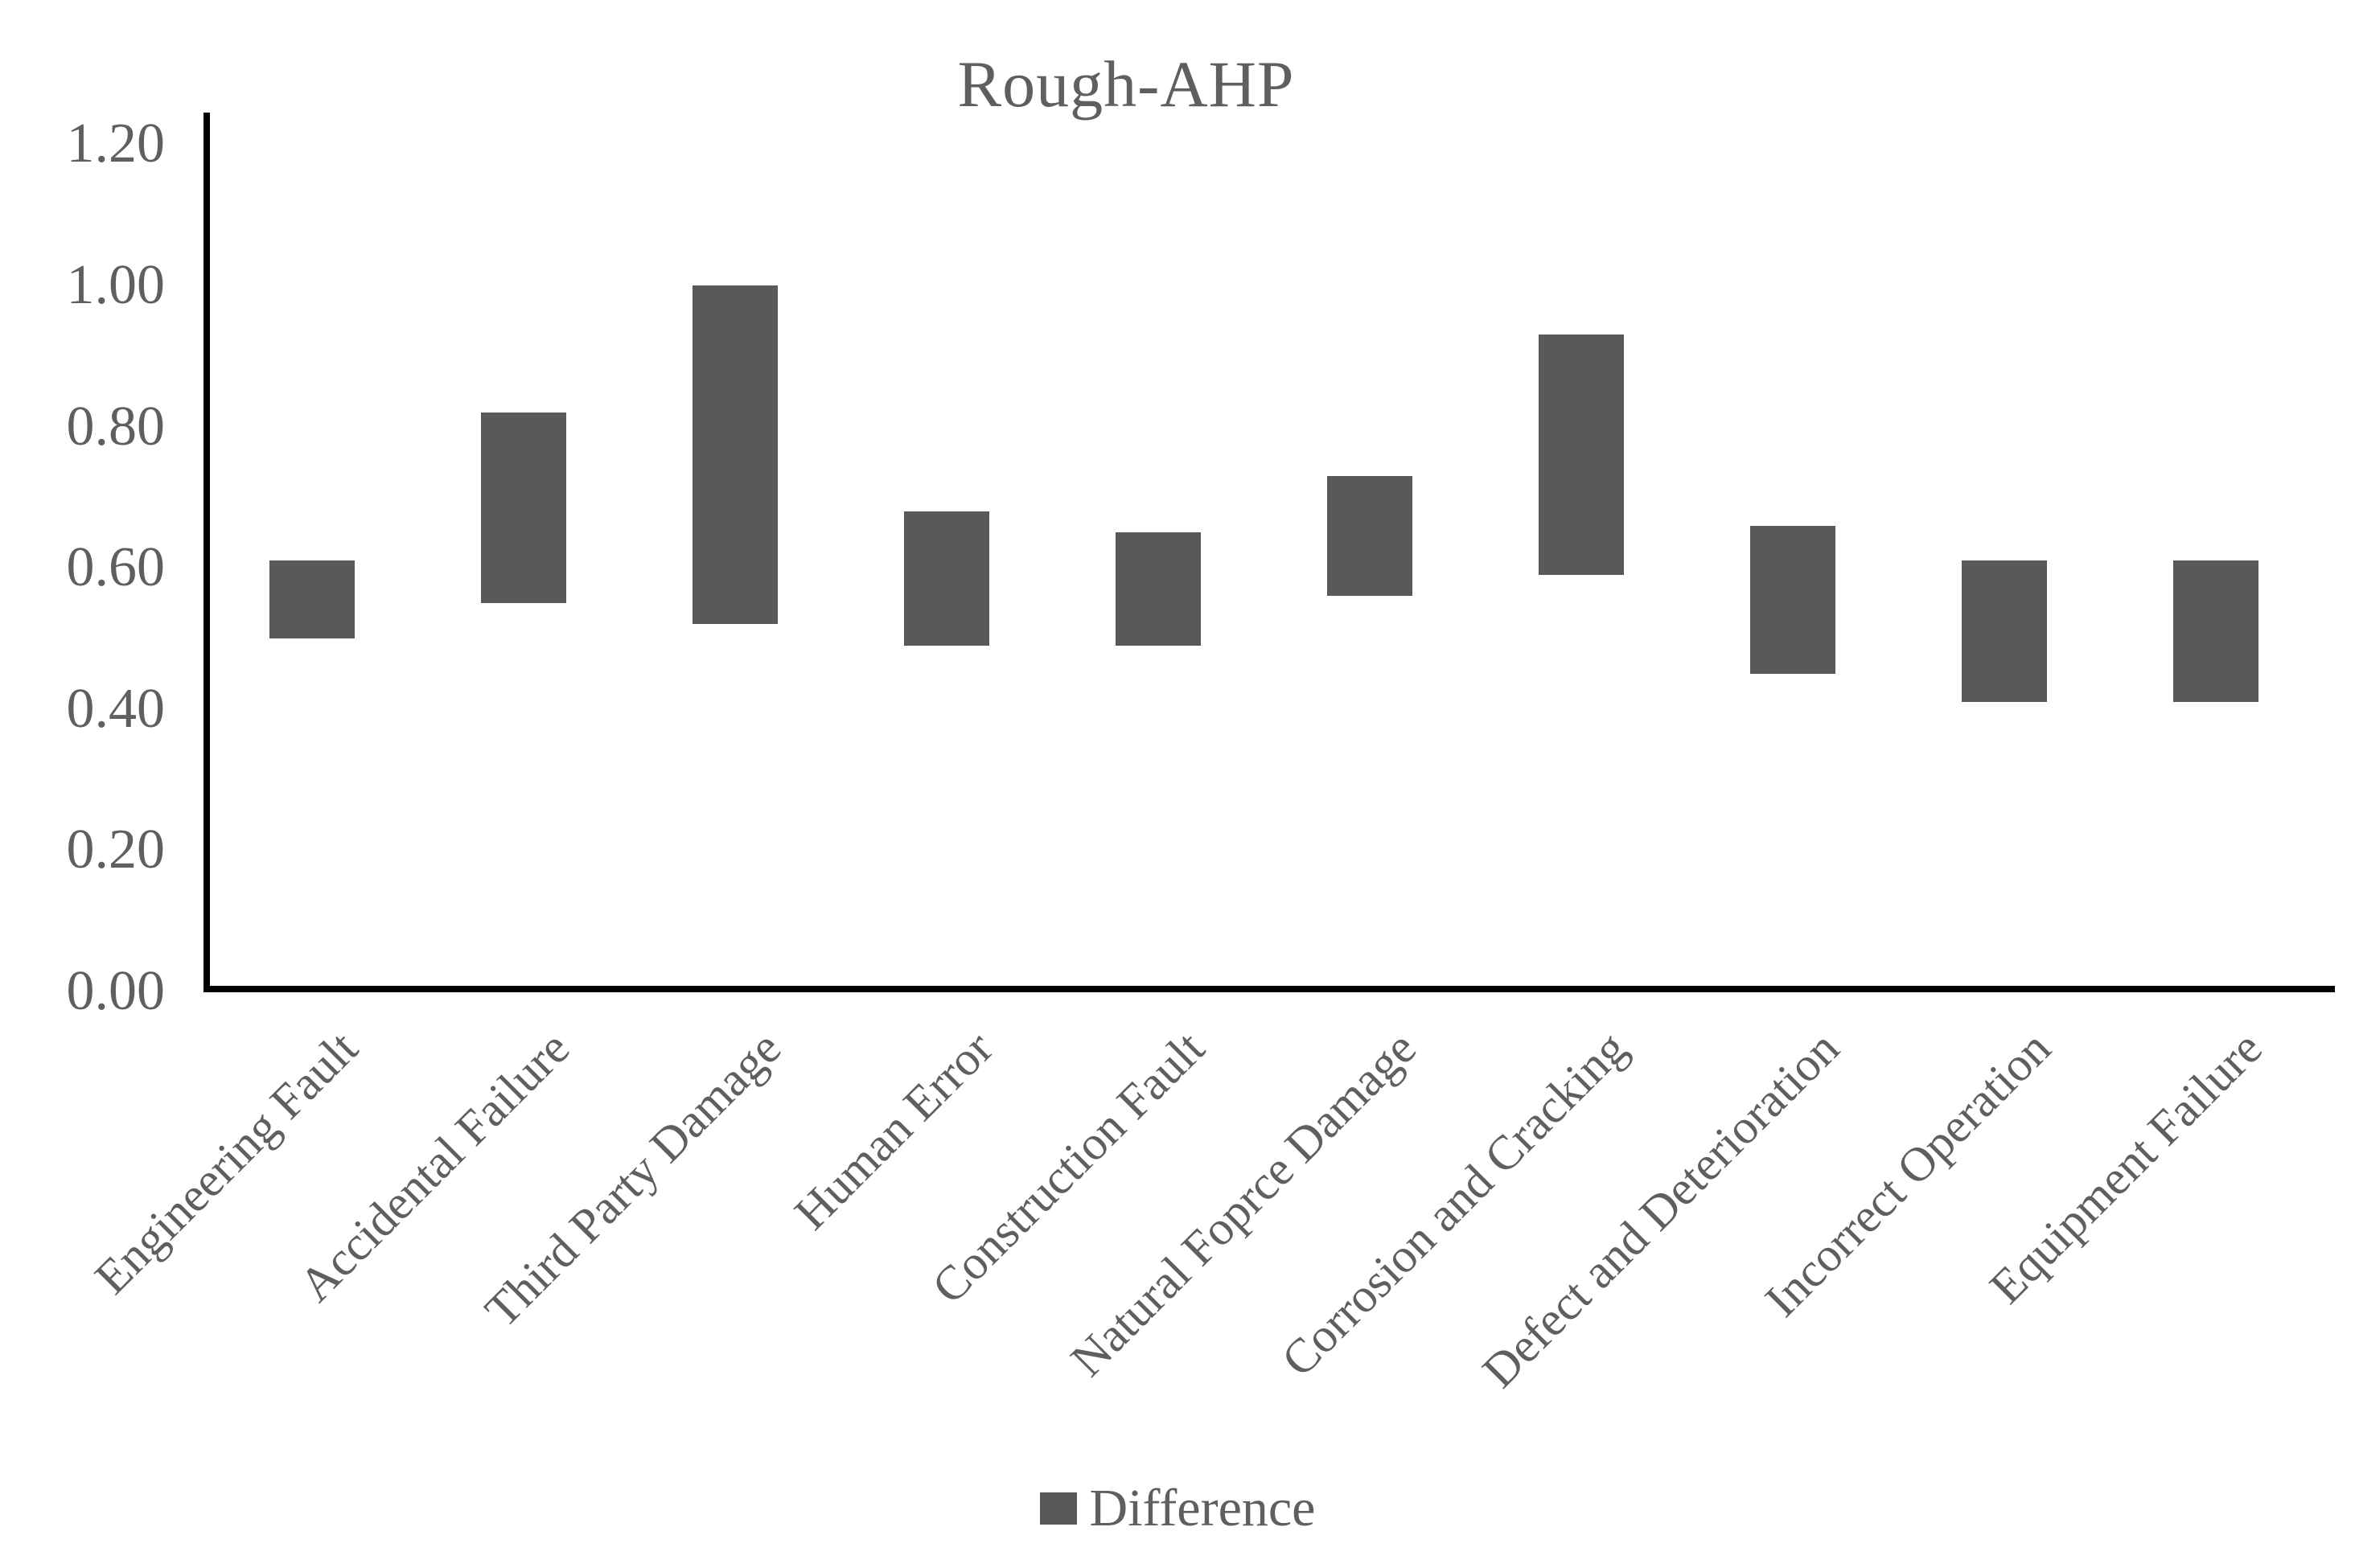  What do you see at coordinates (116, 426) in the screenshot?
I see `y-axis-tick-label: 0.80` at bounding box center [116, 426].